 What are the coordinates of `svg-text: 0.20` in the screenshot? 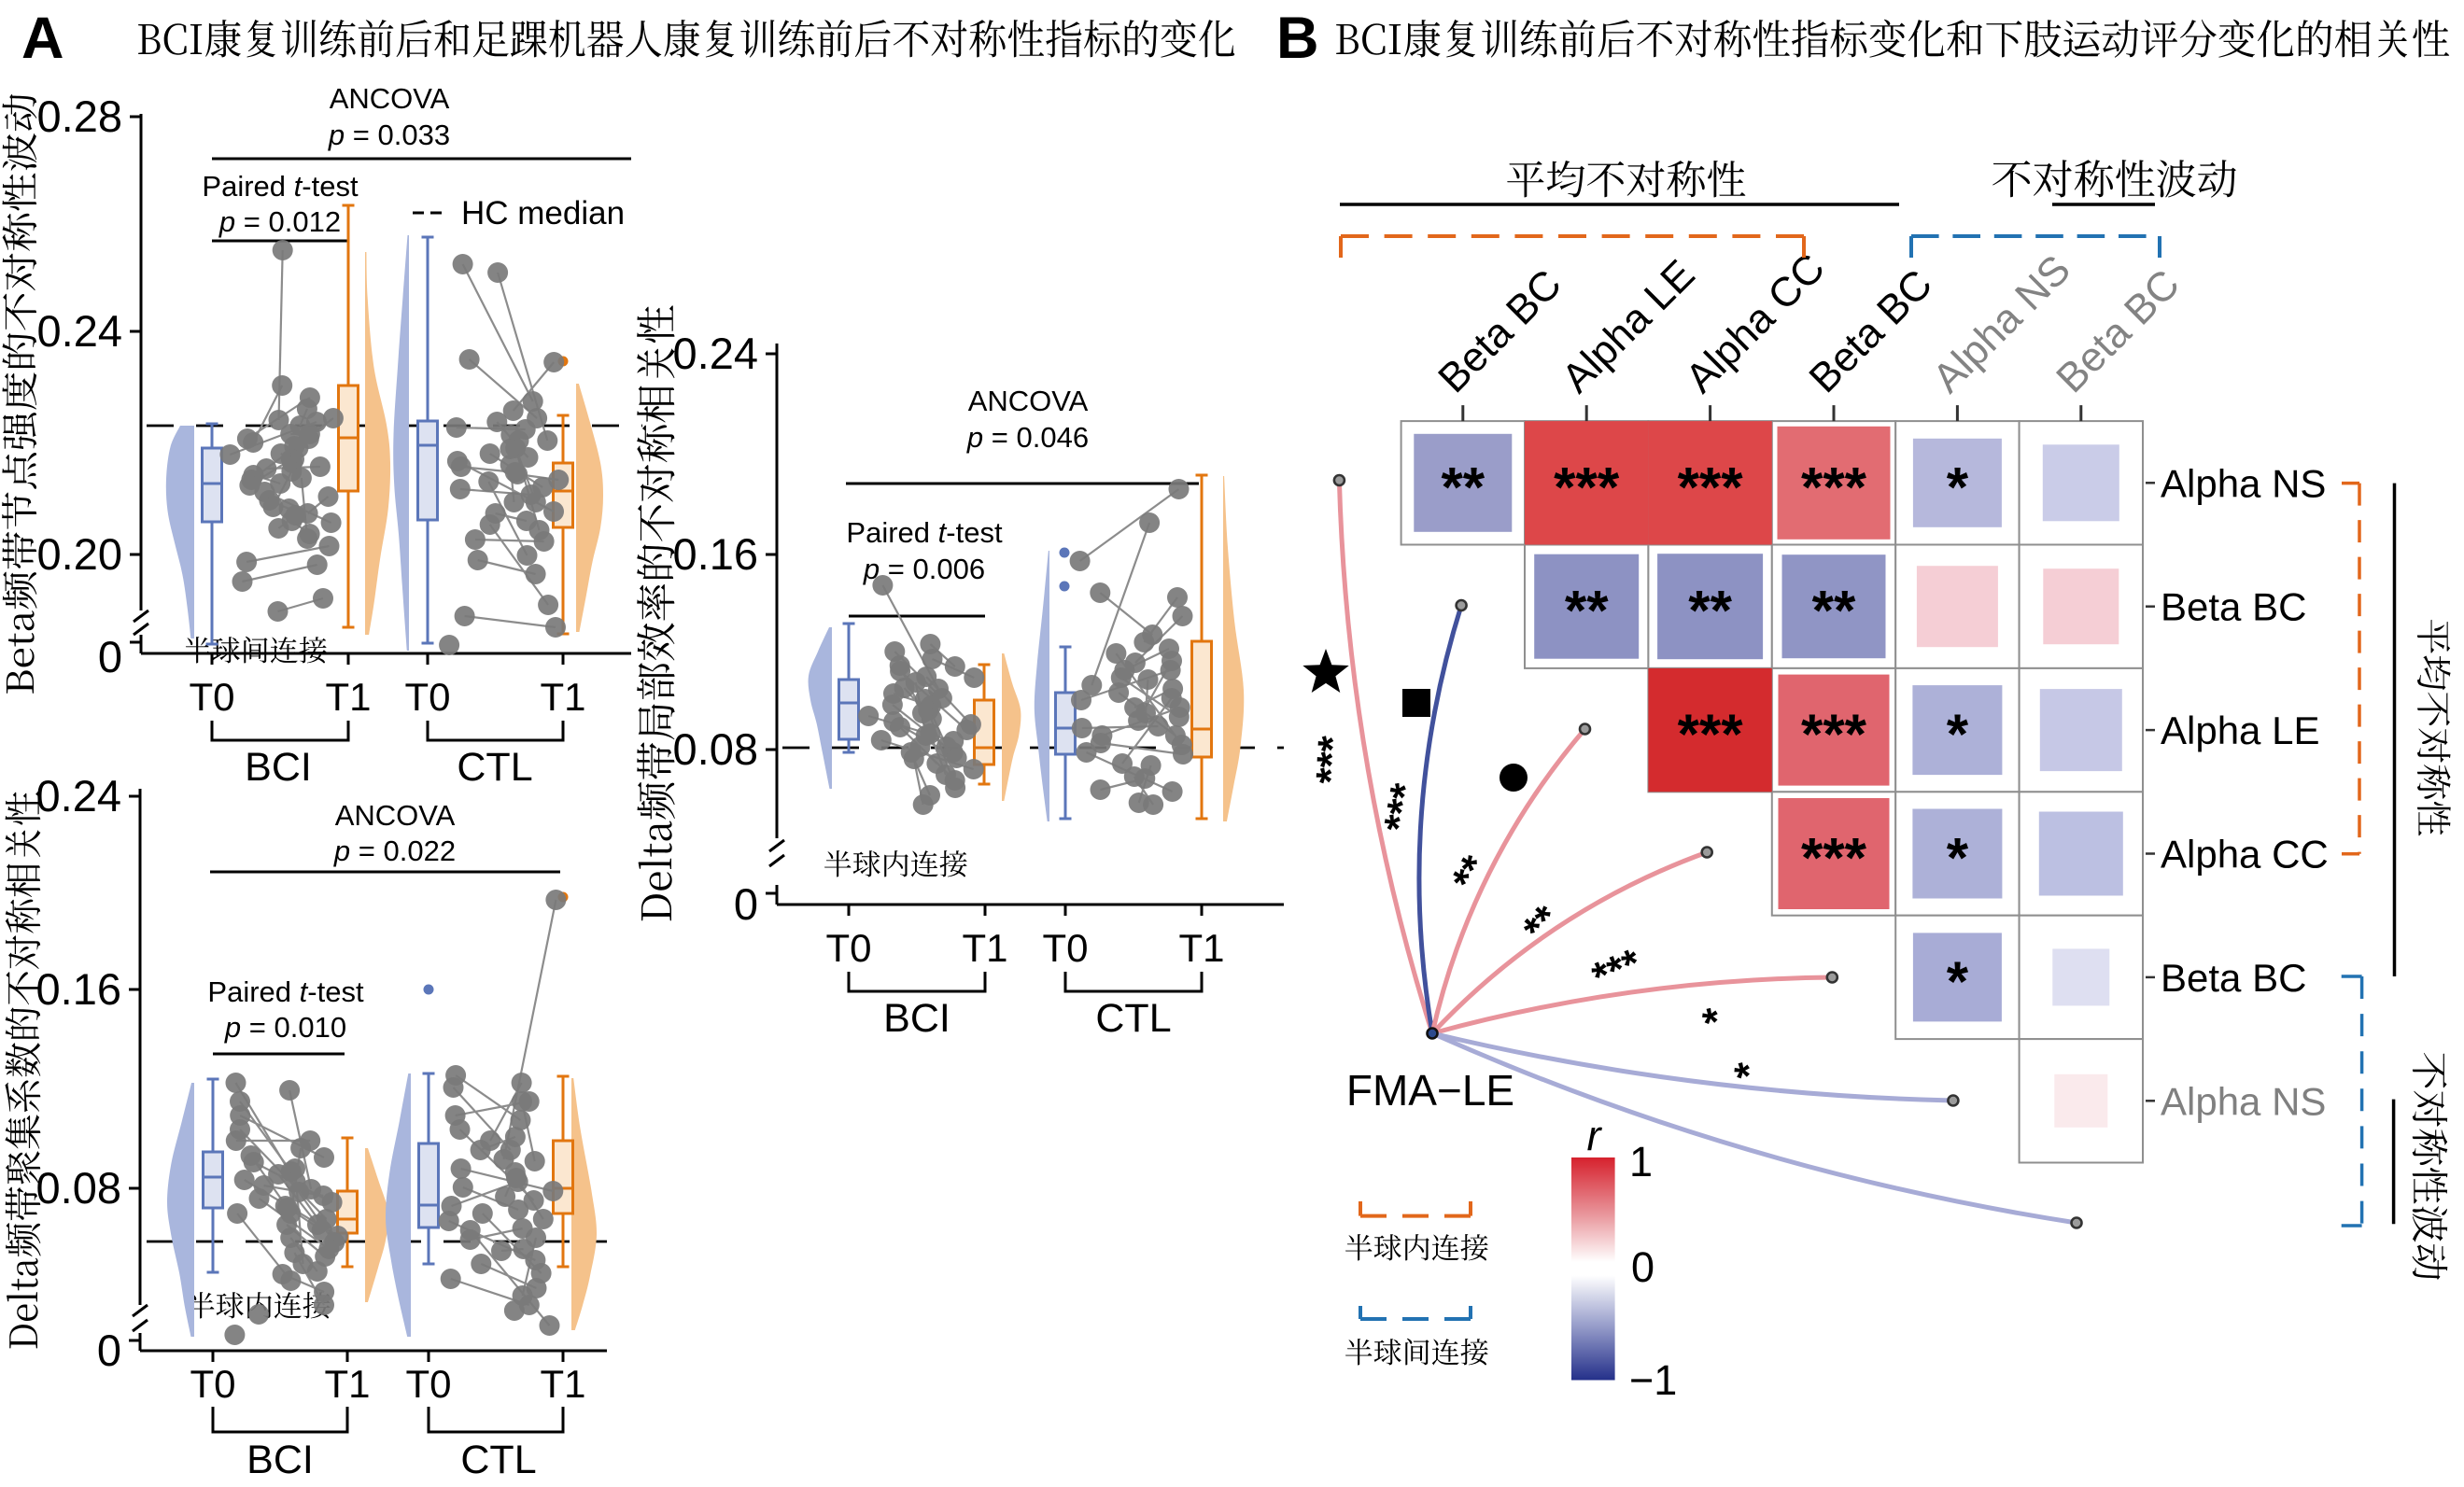 It's located at (79, 554).